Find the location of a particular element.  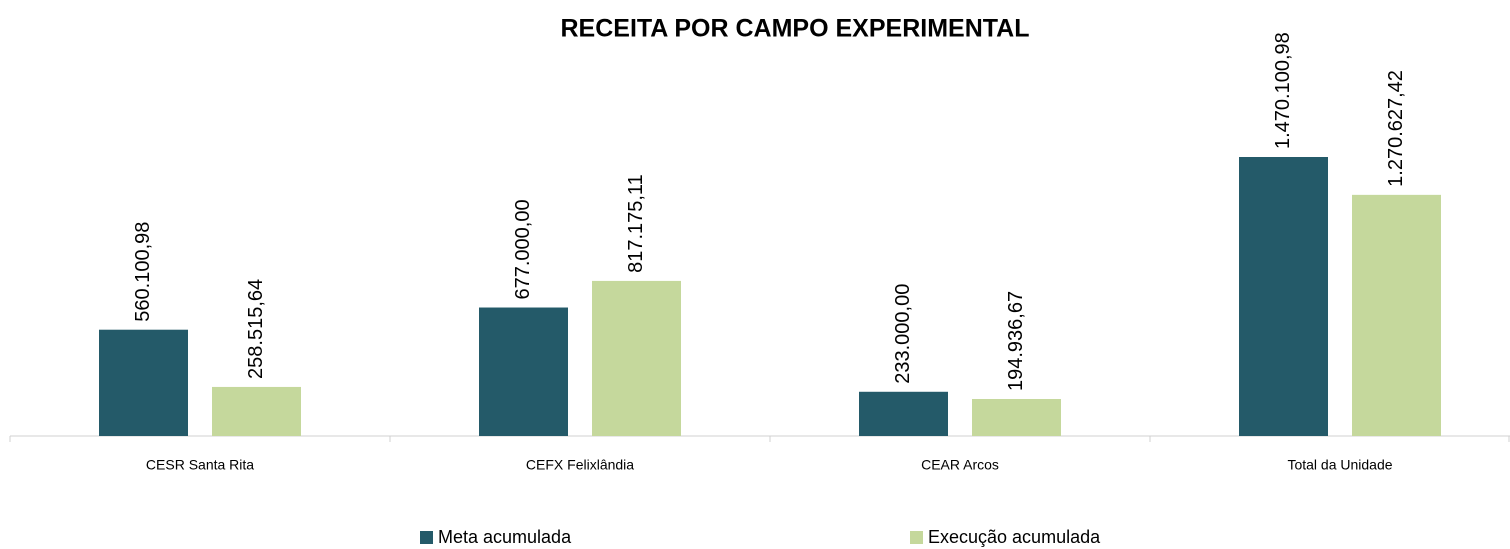

chart-title: RECEITA POR CAMPO EXPERIMENTAL is located at coordinates (794, 29).